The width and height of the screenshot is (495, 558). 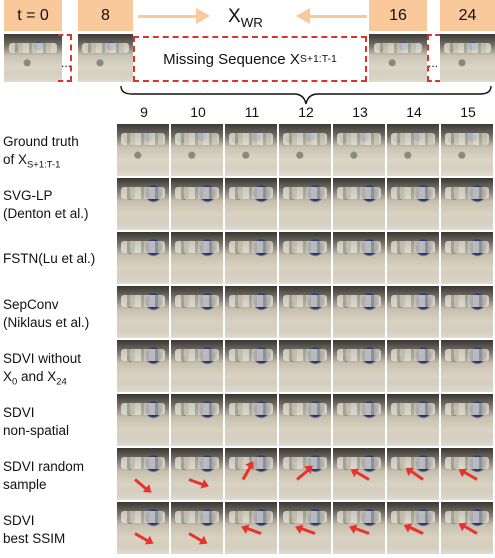 What do you see at coordinates (49, 258) in the screenshot?
I see `row-2-line1: FSTN(Lu et al.)` at bounding box center [49, 258].